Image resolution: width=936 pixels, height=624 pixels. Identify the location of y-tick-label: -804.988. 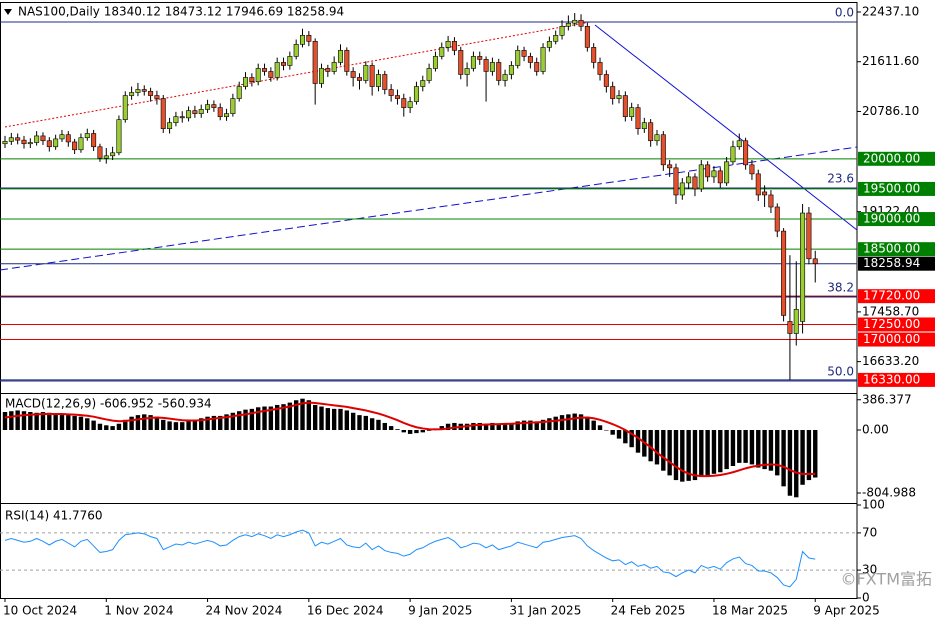
(889, 492).